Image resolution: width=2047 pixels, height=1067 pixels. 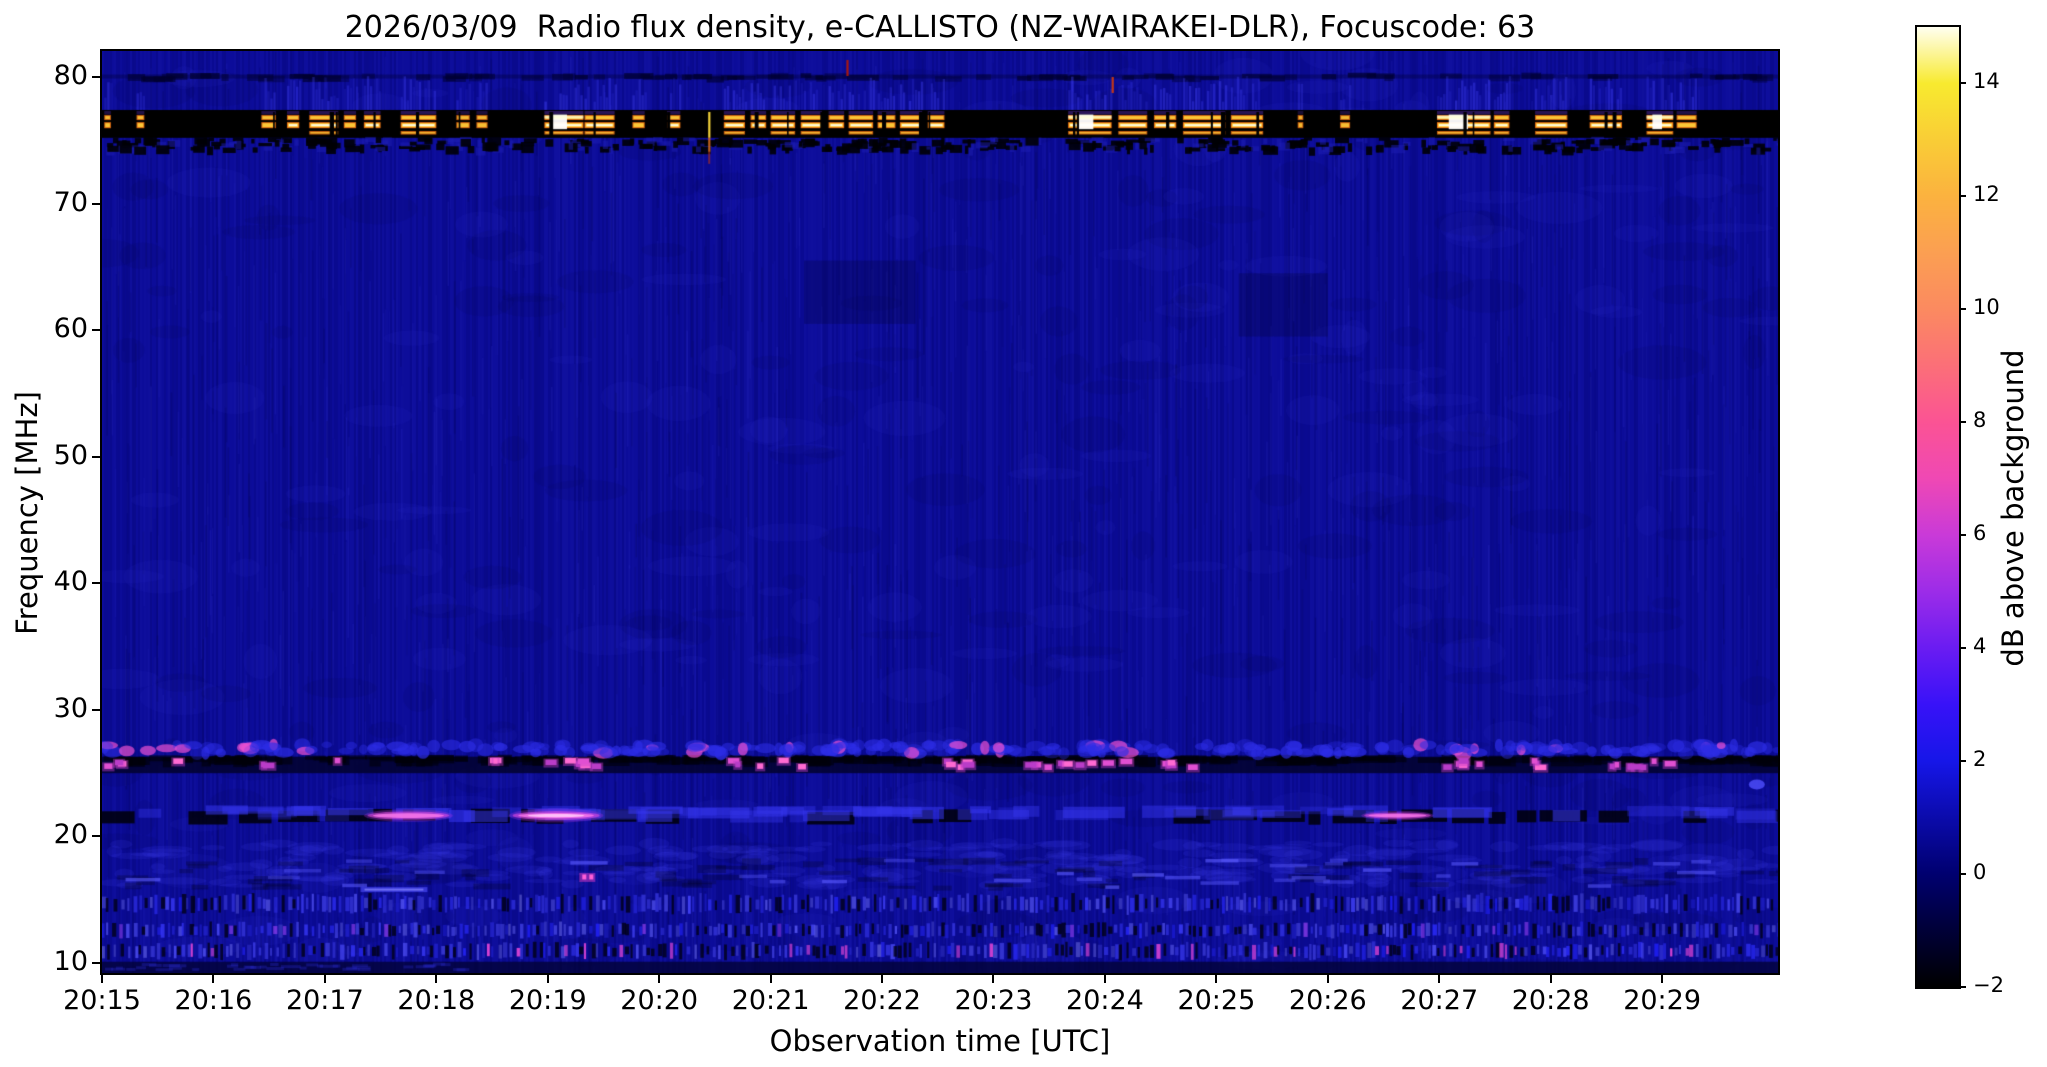 What do you see at coordinates (70, 961) in the screenshot?
I see `y-tick-label: 10` at bounding box center [70, 961].